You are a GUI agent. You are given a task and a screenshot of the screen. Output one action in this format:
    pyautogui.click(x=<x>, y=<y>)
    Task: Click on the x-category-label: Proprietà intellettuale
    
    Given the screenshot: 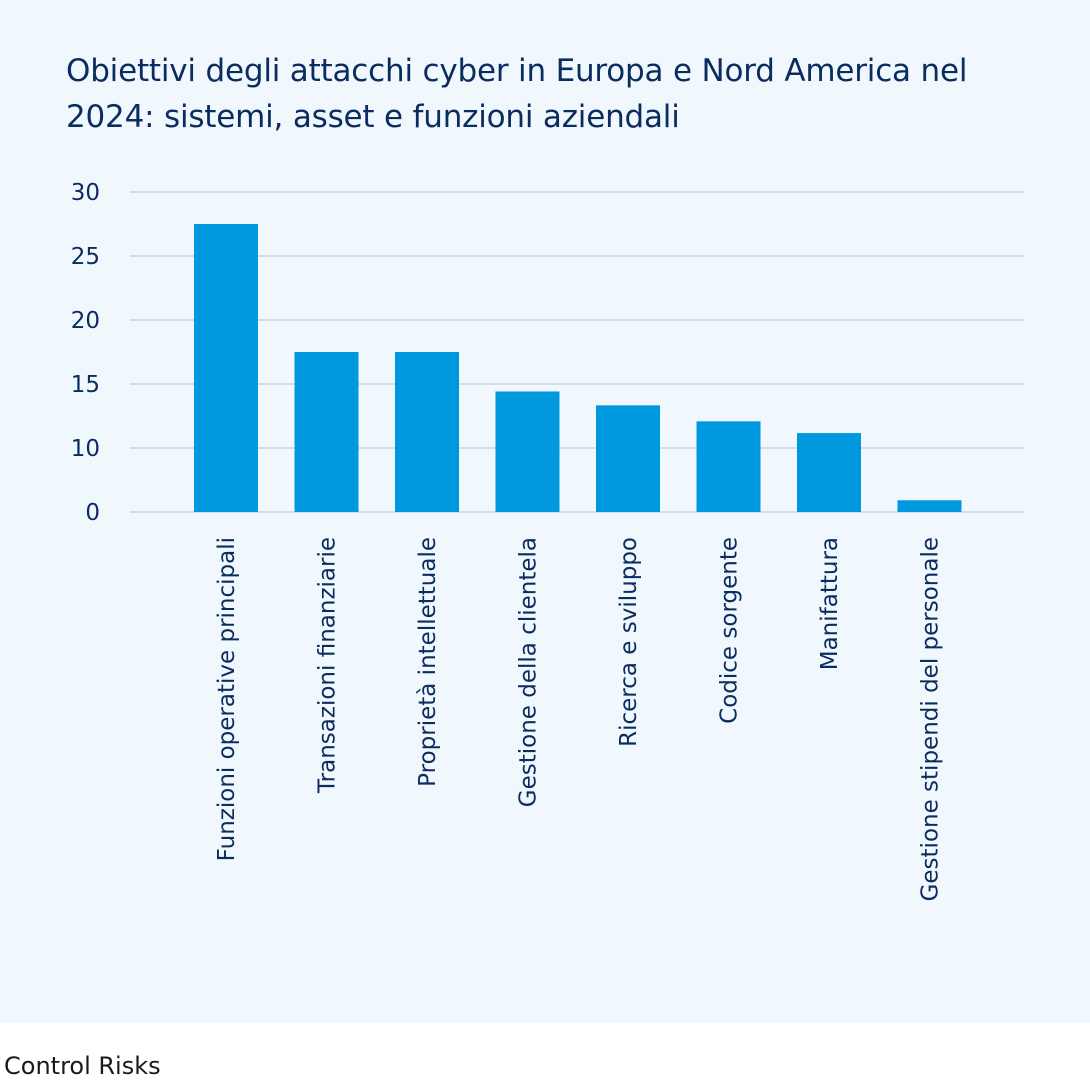 What is the action you would take?
    pyautogui.click(x=428, y=662)
    